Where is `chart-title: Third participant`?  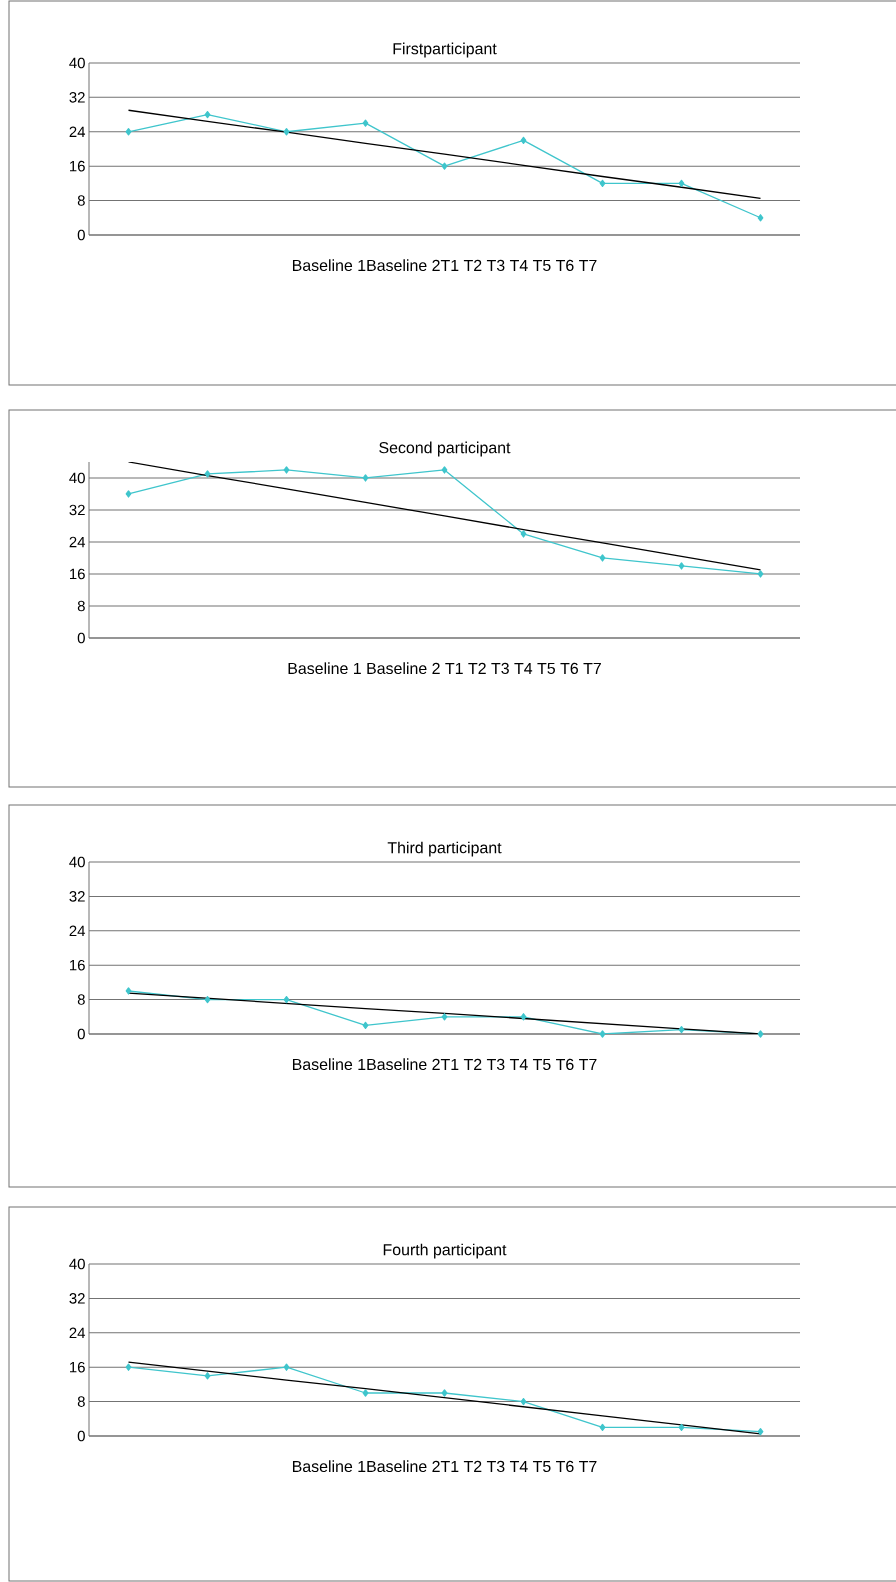 chart-title: Third participant is located at coordinates (444, 849).